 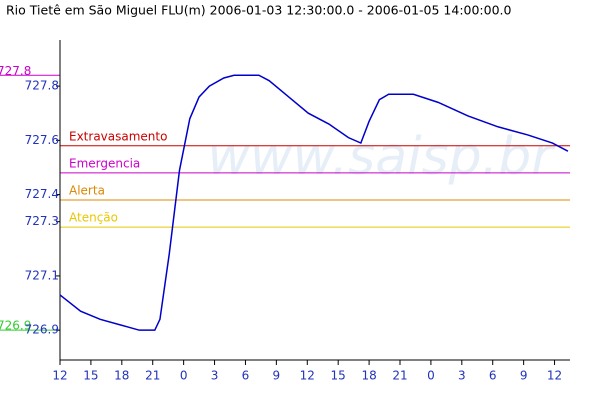 I want to click on y-tick-label: 727.1, so click(x=42, y=275).